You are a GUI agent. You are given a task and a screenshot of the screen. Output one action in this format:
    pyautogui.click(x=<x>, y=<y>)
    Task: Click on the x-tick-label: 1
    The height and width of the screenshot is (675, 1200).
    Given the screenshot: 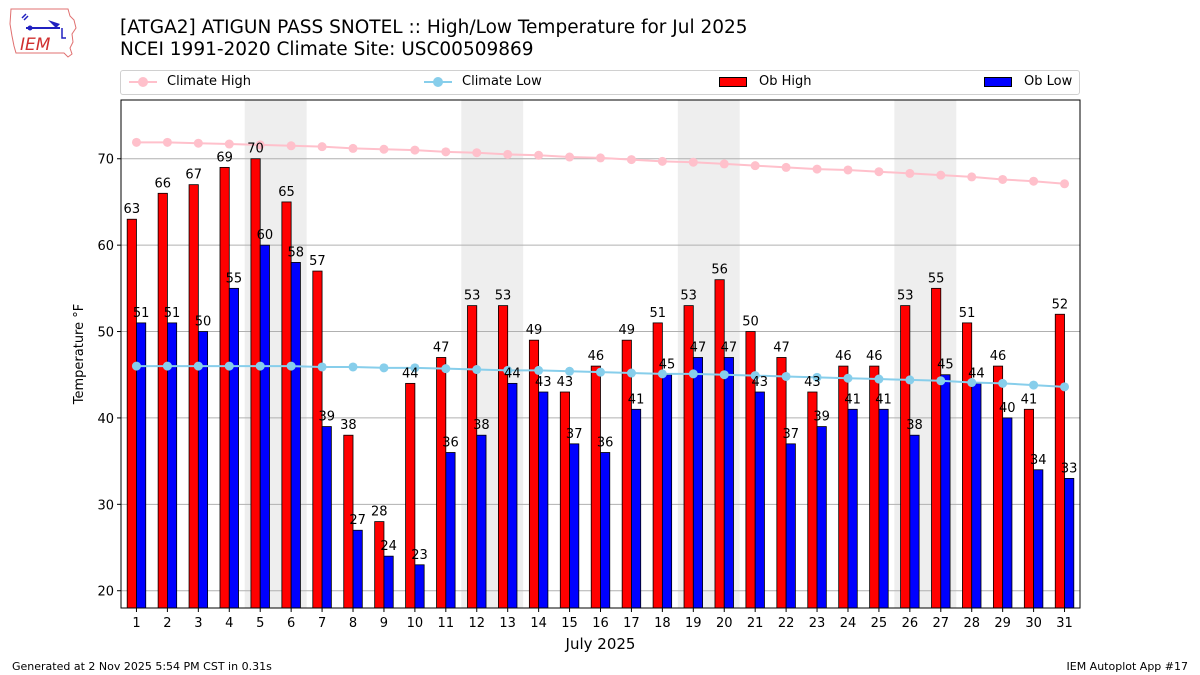 What is the action you would take?
    pyautogui.click(x=136, y=623)
    